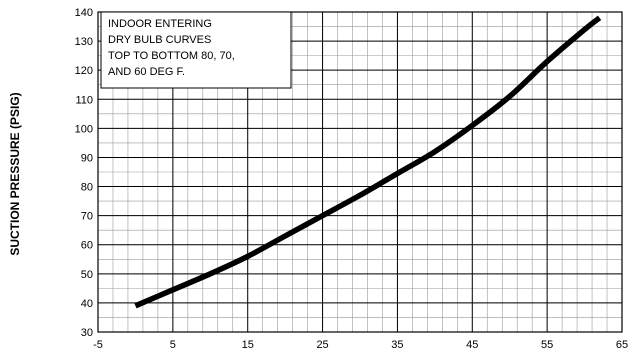 The width and height of the screenshot is (633, 360). Describe the element at coordinates (171, 56) in the screenshot. I see `annotation-line-3: TOP TO BOTTOM 80, 70,` at that location.